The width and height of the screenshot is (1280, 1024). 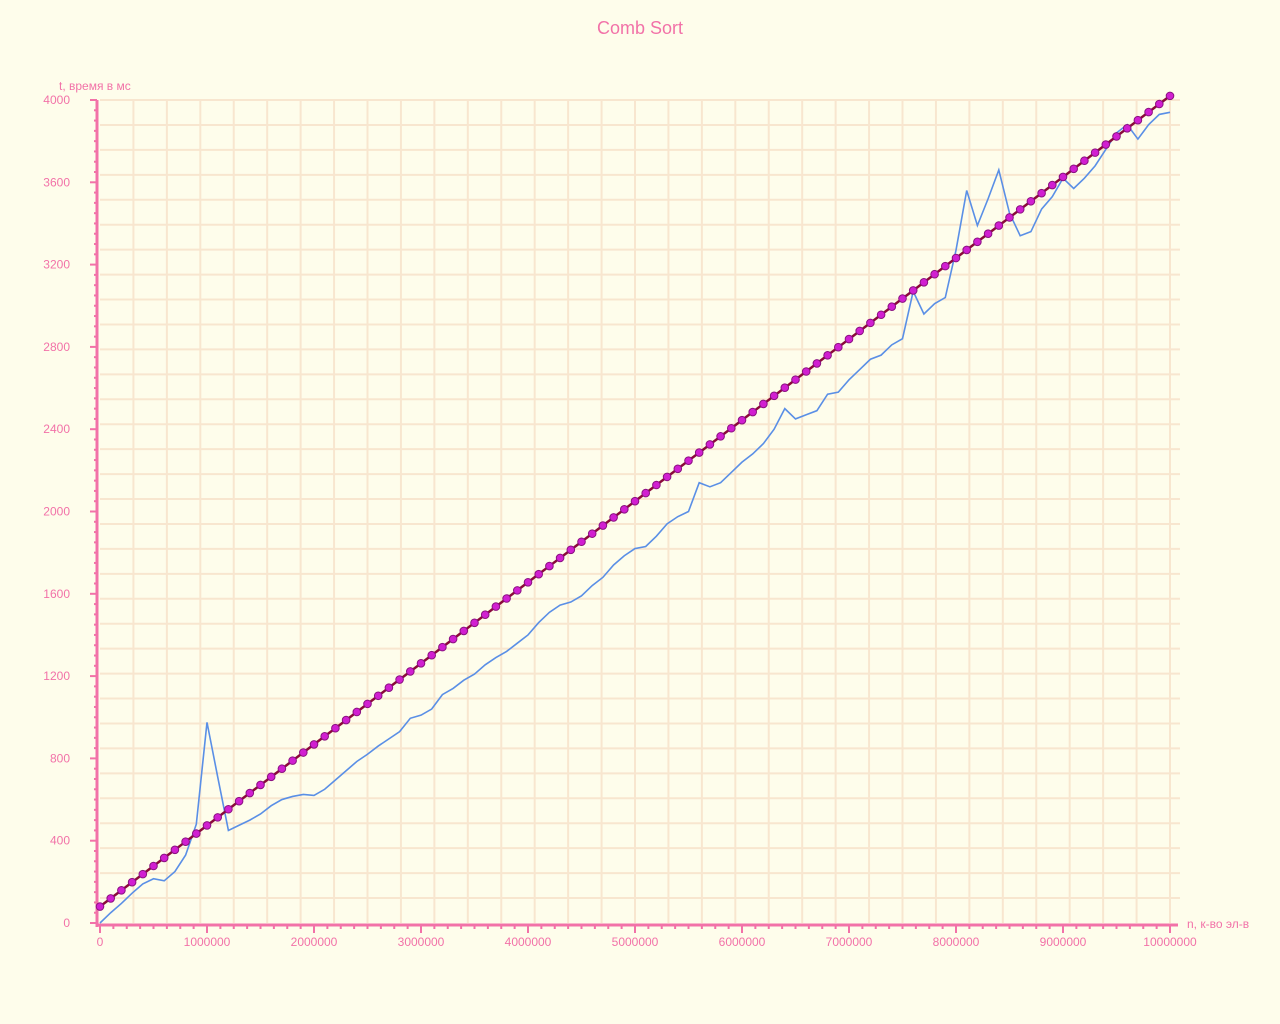 I want to click on x-axis-label: n, к-во эл-в, so click(x=1218, y=924).